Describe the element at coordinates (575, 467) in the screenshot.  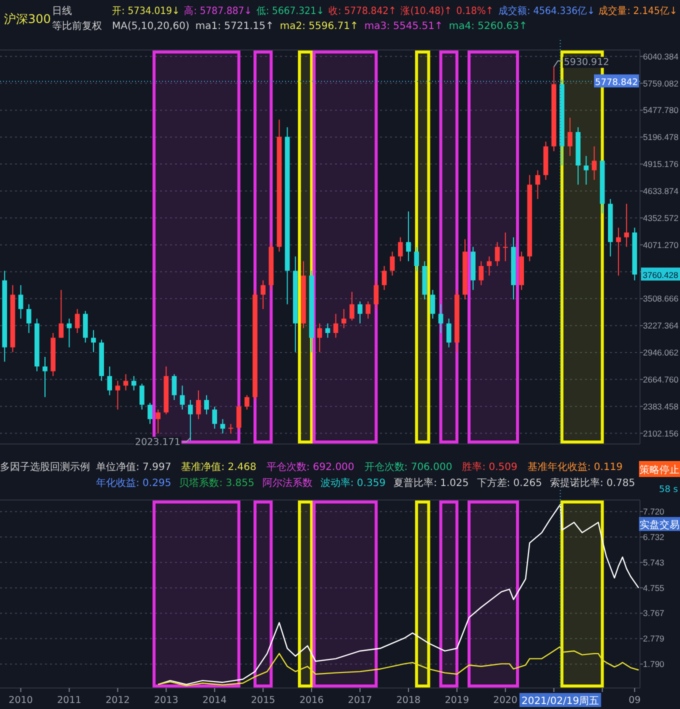
I see `text: 基准年化收益: 0.119` at that location.